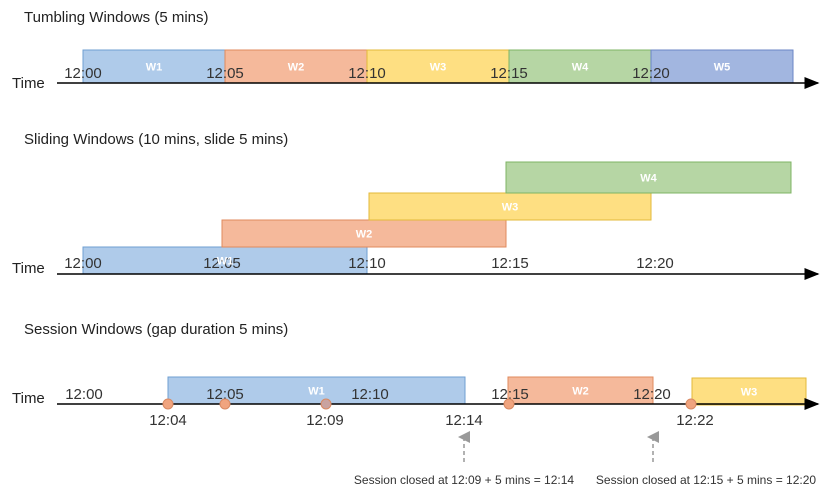  What do you see at coordinates (156, 139) in the screenshot?
I see `section-title: Sliding Windows (10 mins, slide 5 mins)` at bounding box center [156, 139].